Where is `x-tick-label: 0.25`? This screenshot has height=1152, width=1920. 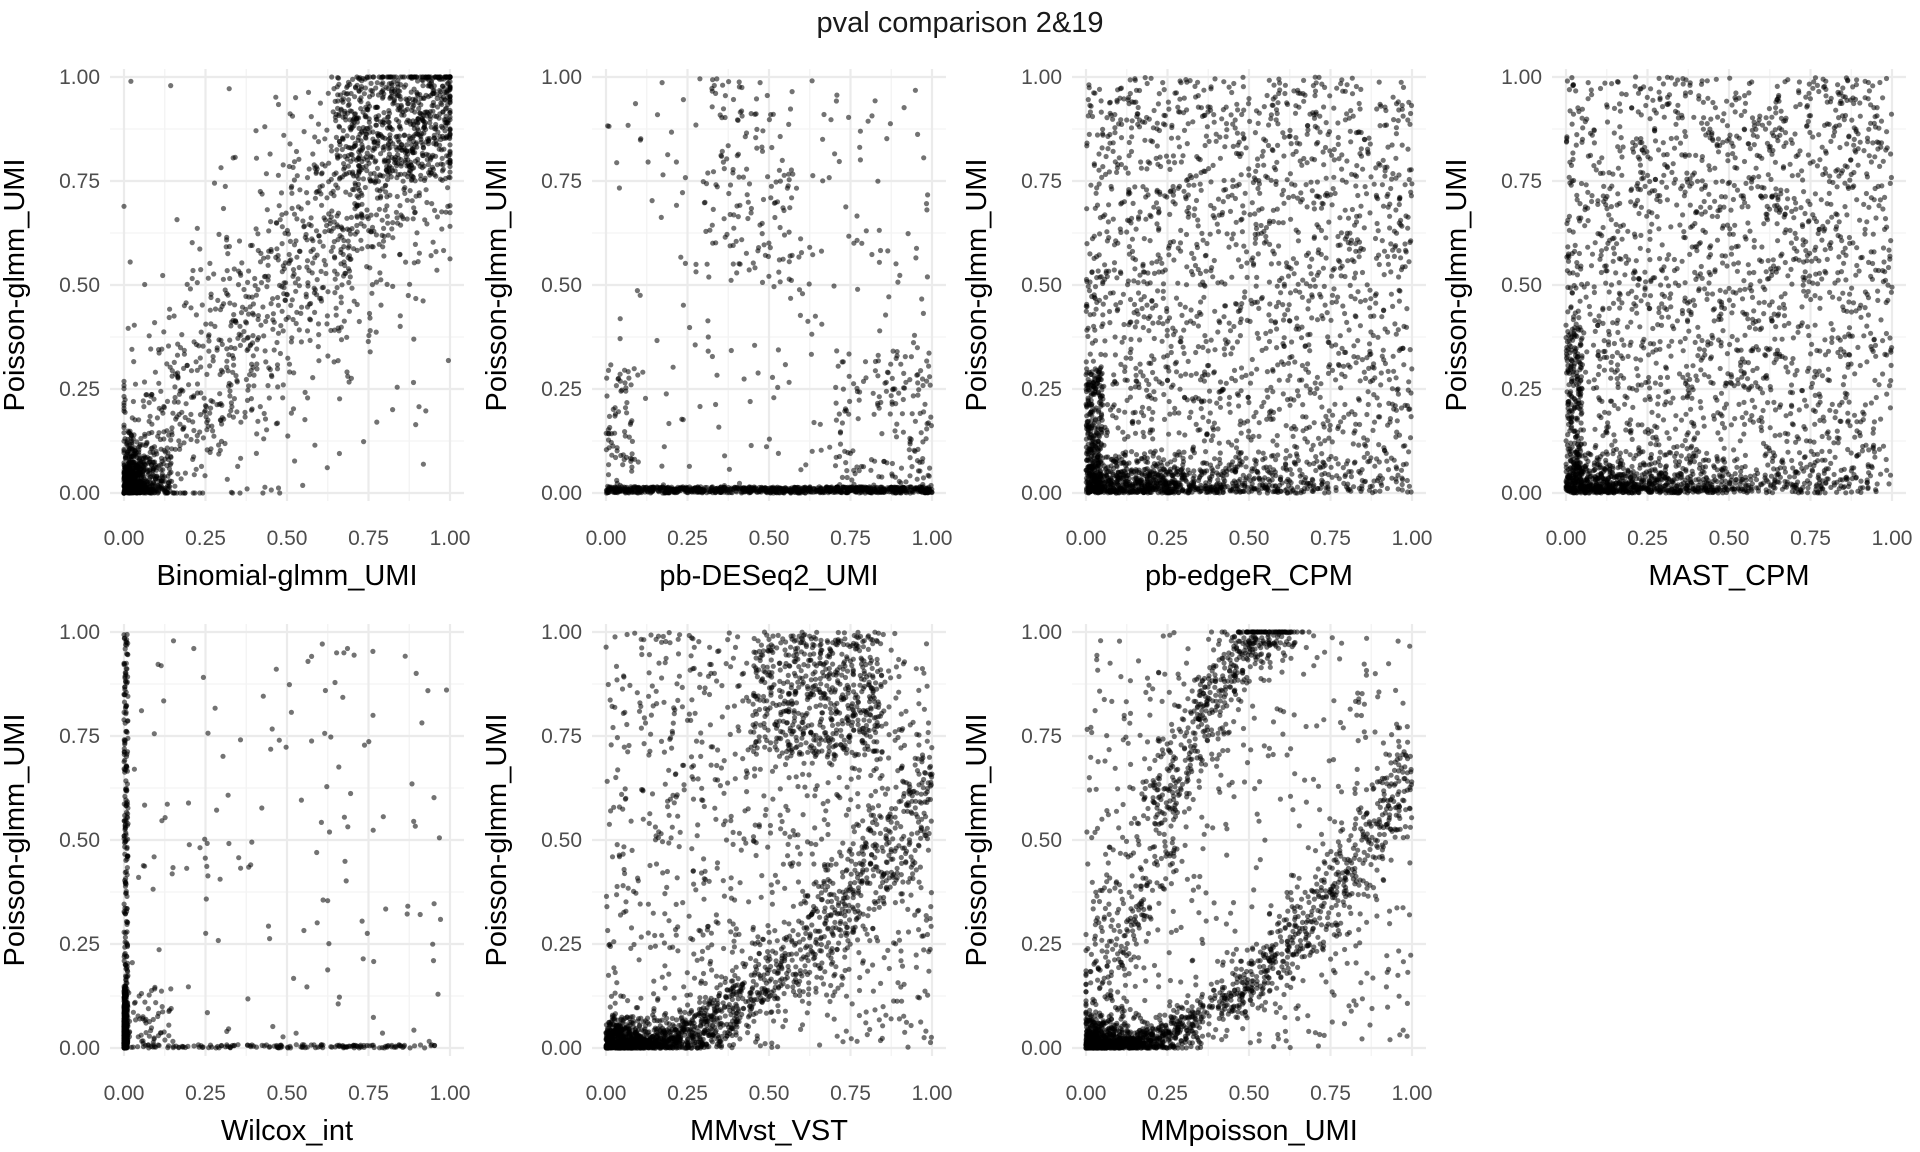 x-tick-label: 0.25 is located at coordinates (687, 538).